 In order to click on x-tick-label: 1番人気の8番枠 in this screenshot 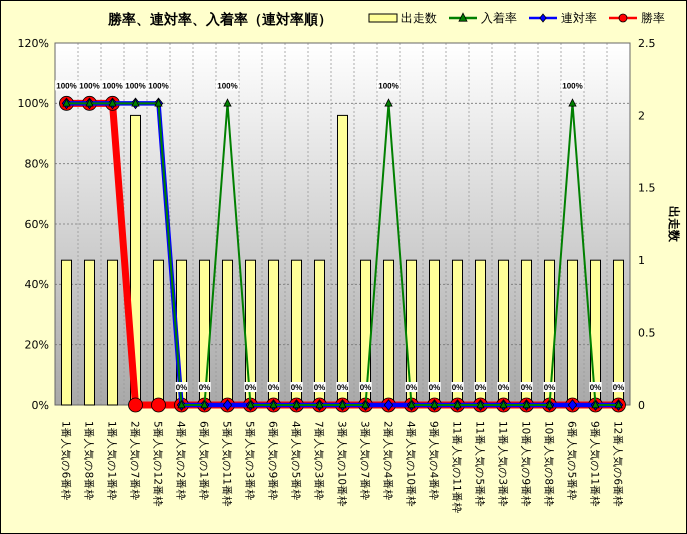, I will do `click(89, 460)`.